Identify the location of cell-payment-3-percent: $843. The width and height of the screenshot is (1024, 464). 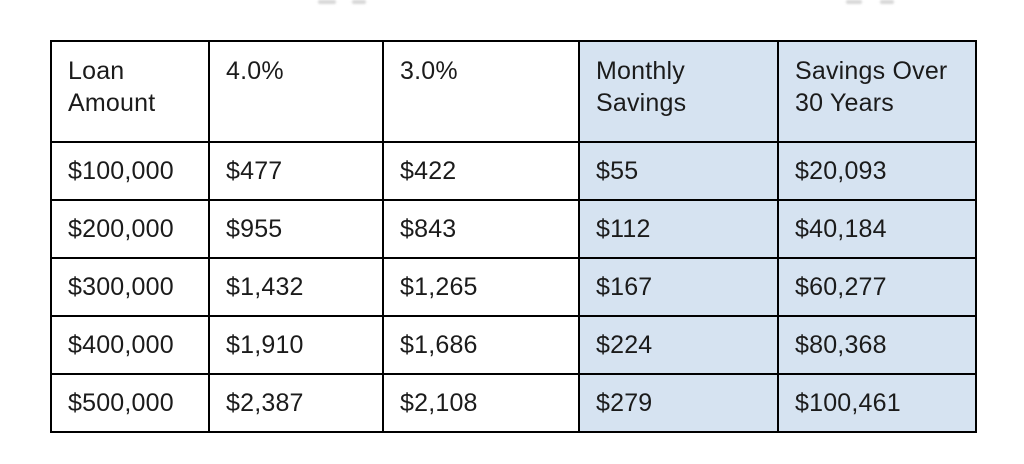
(481, 229).